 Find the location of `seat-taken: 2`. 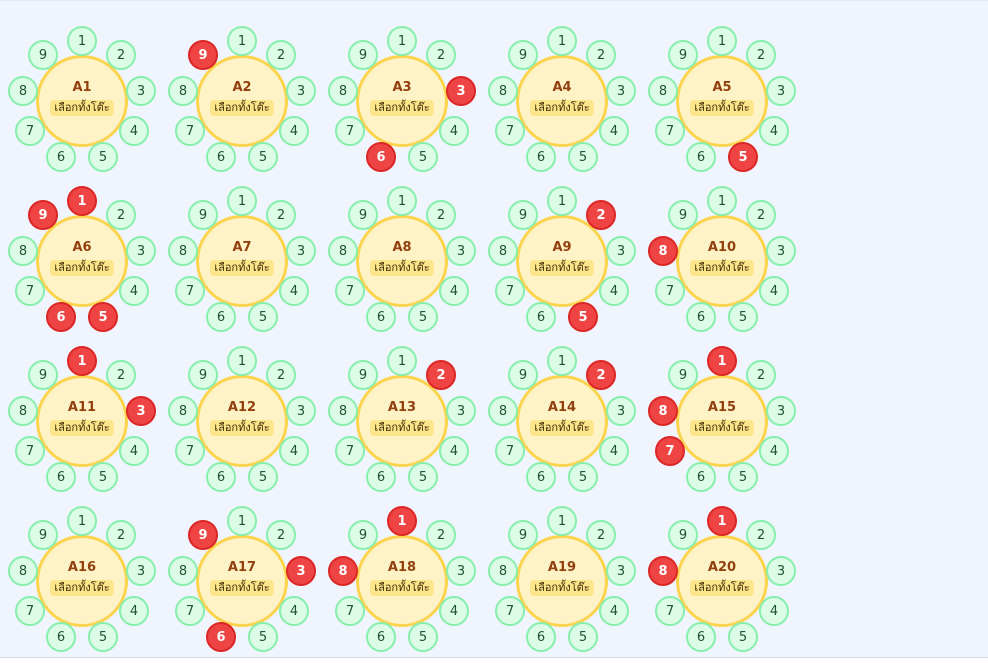

seat-taken: 2 is located at coordinates (601, 215).